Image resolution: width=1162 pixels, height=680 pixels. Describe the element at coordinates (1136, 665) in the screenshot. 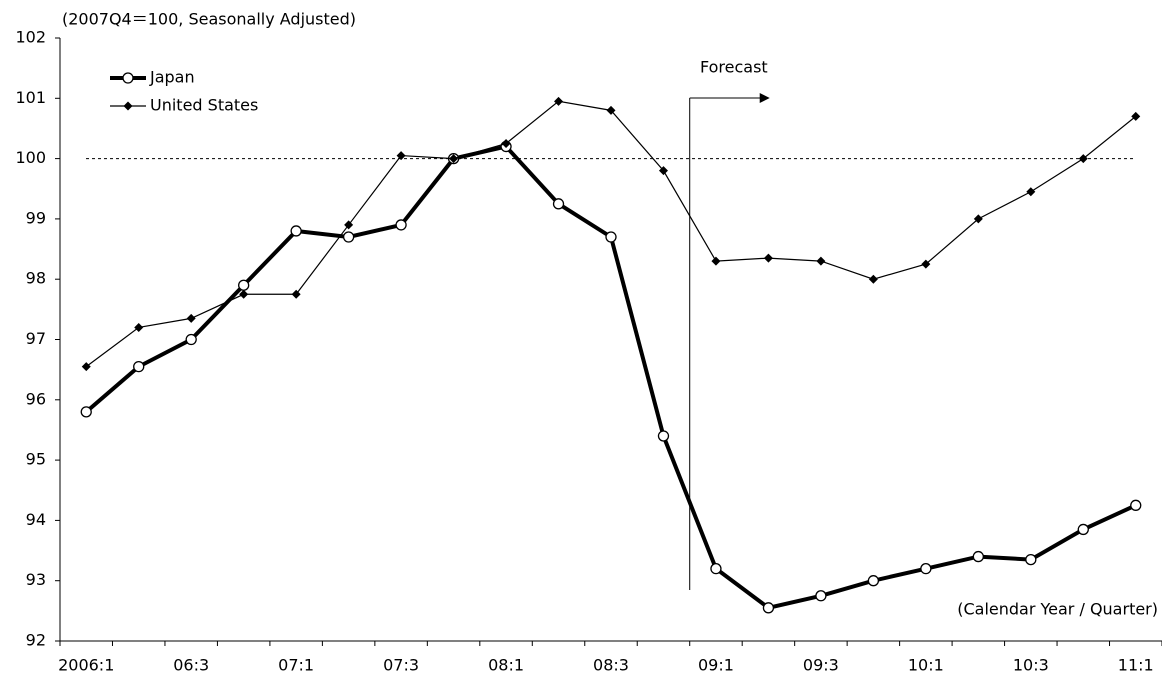

I see `x-tick-label: 11:1` at that location.